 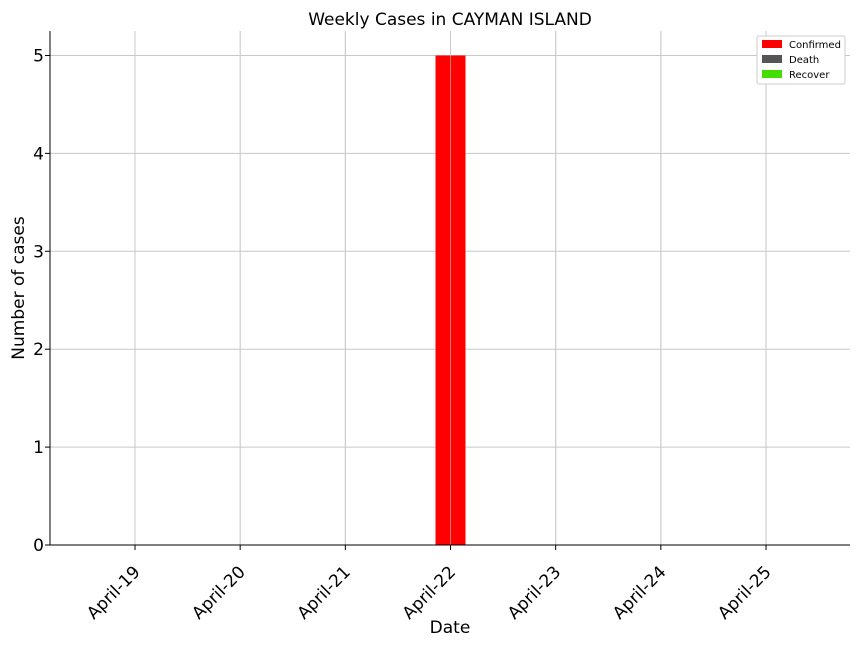 I want to click on y-tick-label: 5, so click(x=38, y=56).